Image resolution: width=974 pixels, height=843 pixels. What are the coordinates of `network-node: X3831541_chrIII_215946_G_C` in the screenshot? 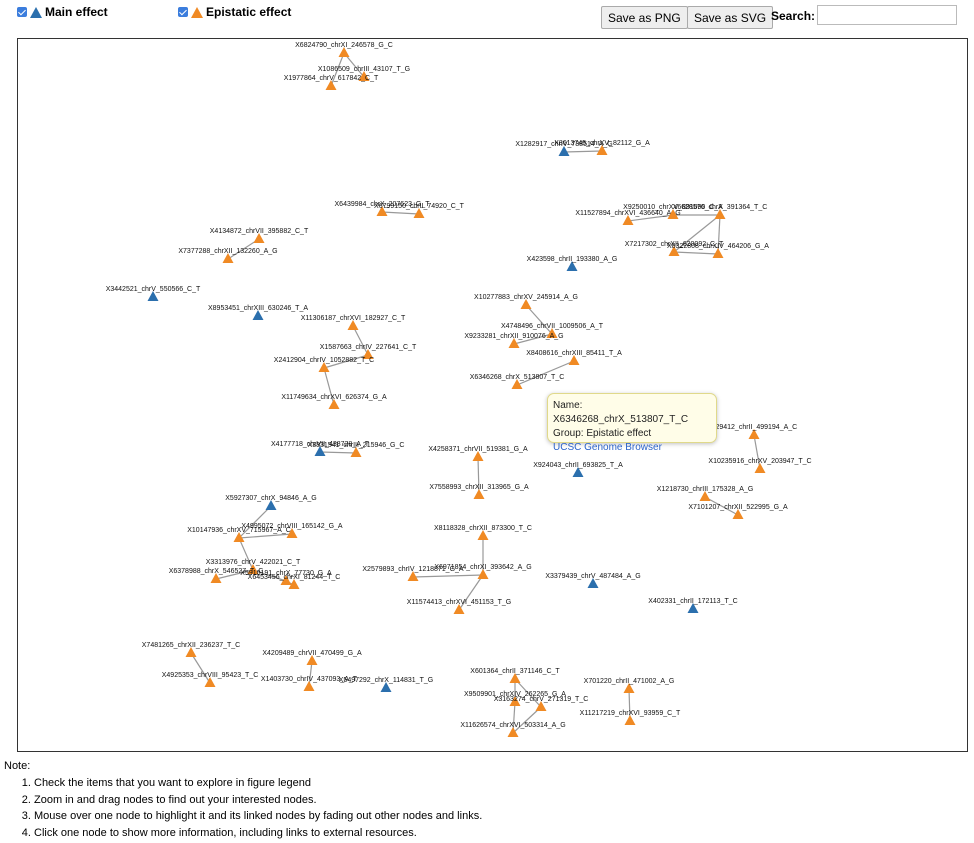 It's located at (356, 449).